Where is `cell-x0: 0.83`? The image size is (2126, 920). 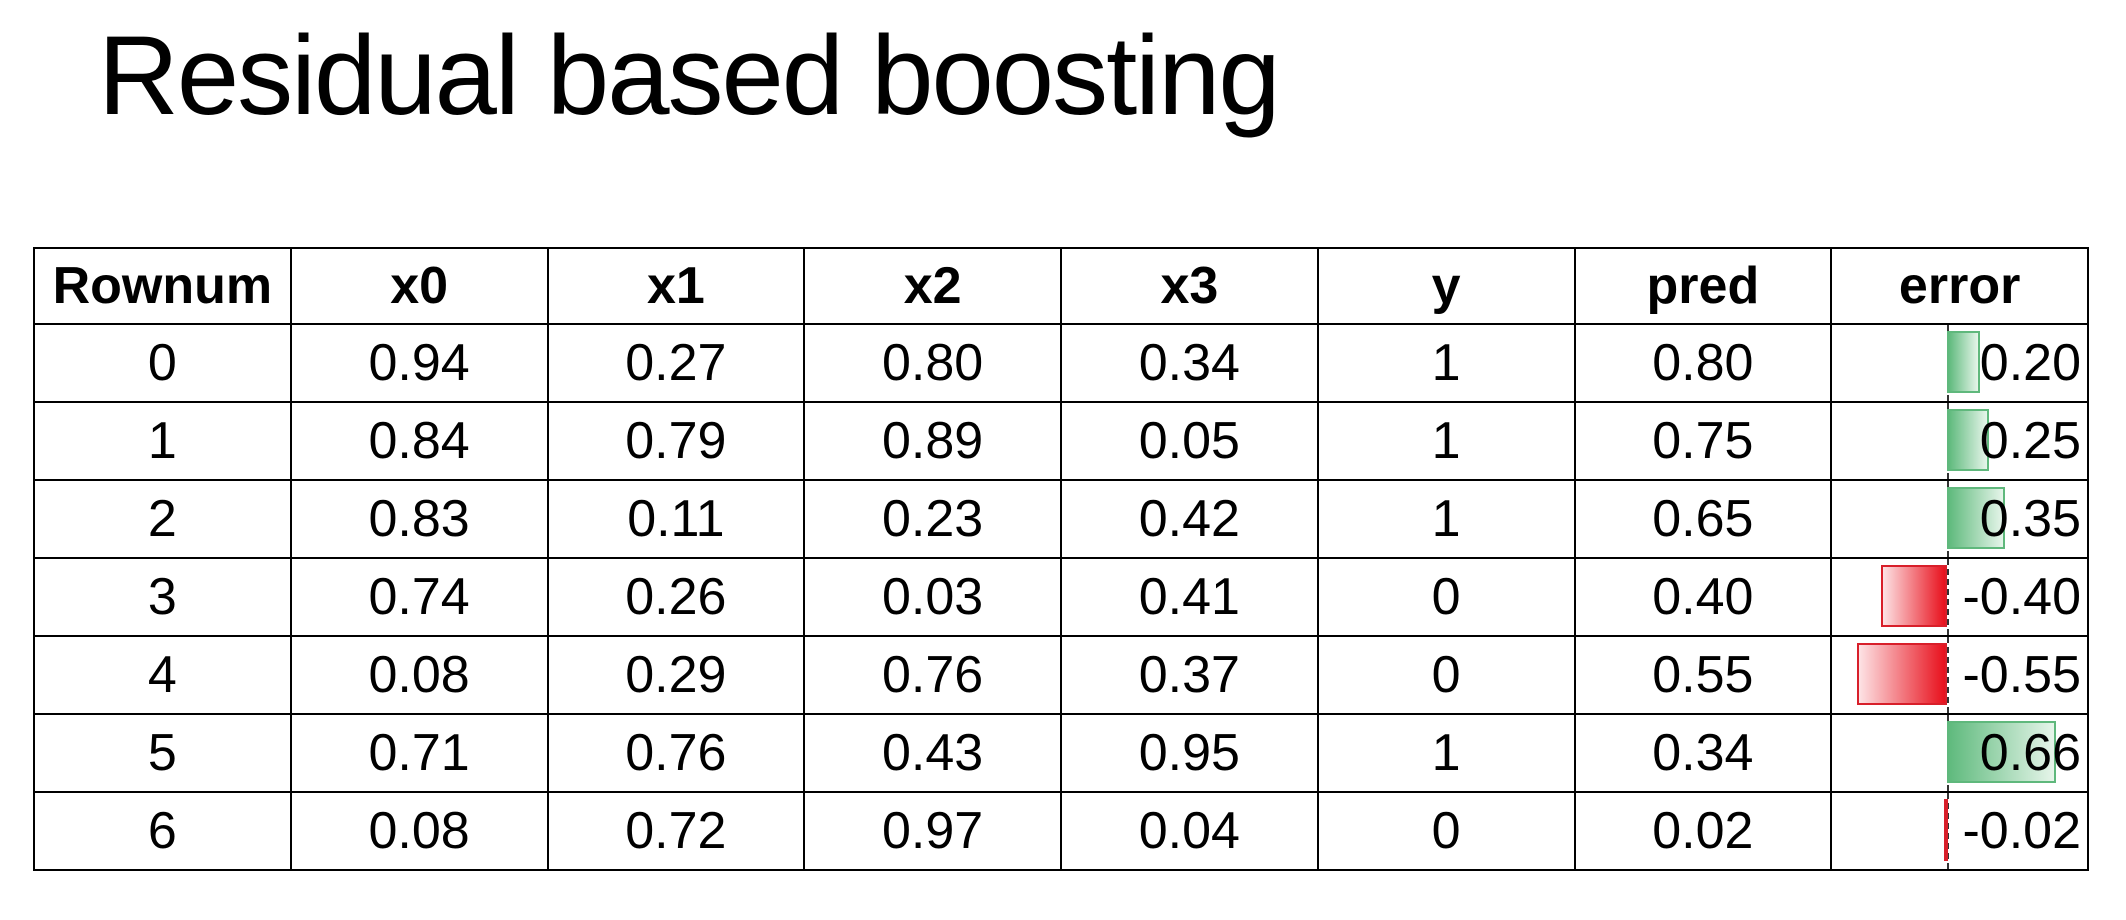
cell-x0: 0.83 is located at coordinates (419, 519).